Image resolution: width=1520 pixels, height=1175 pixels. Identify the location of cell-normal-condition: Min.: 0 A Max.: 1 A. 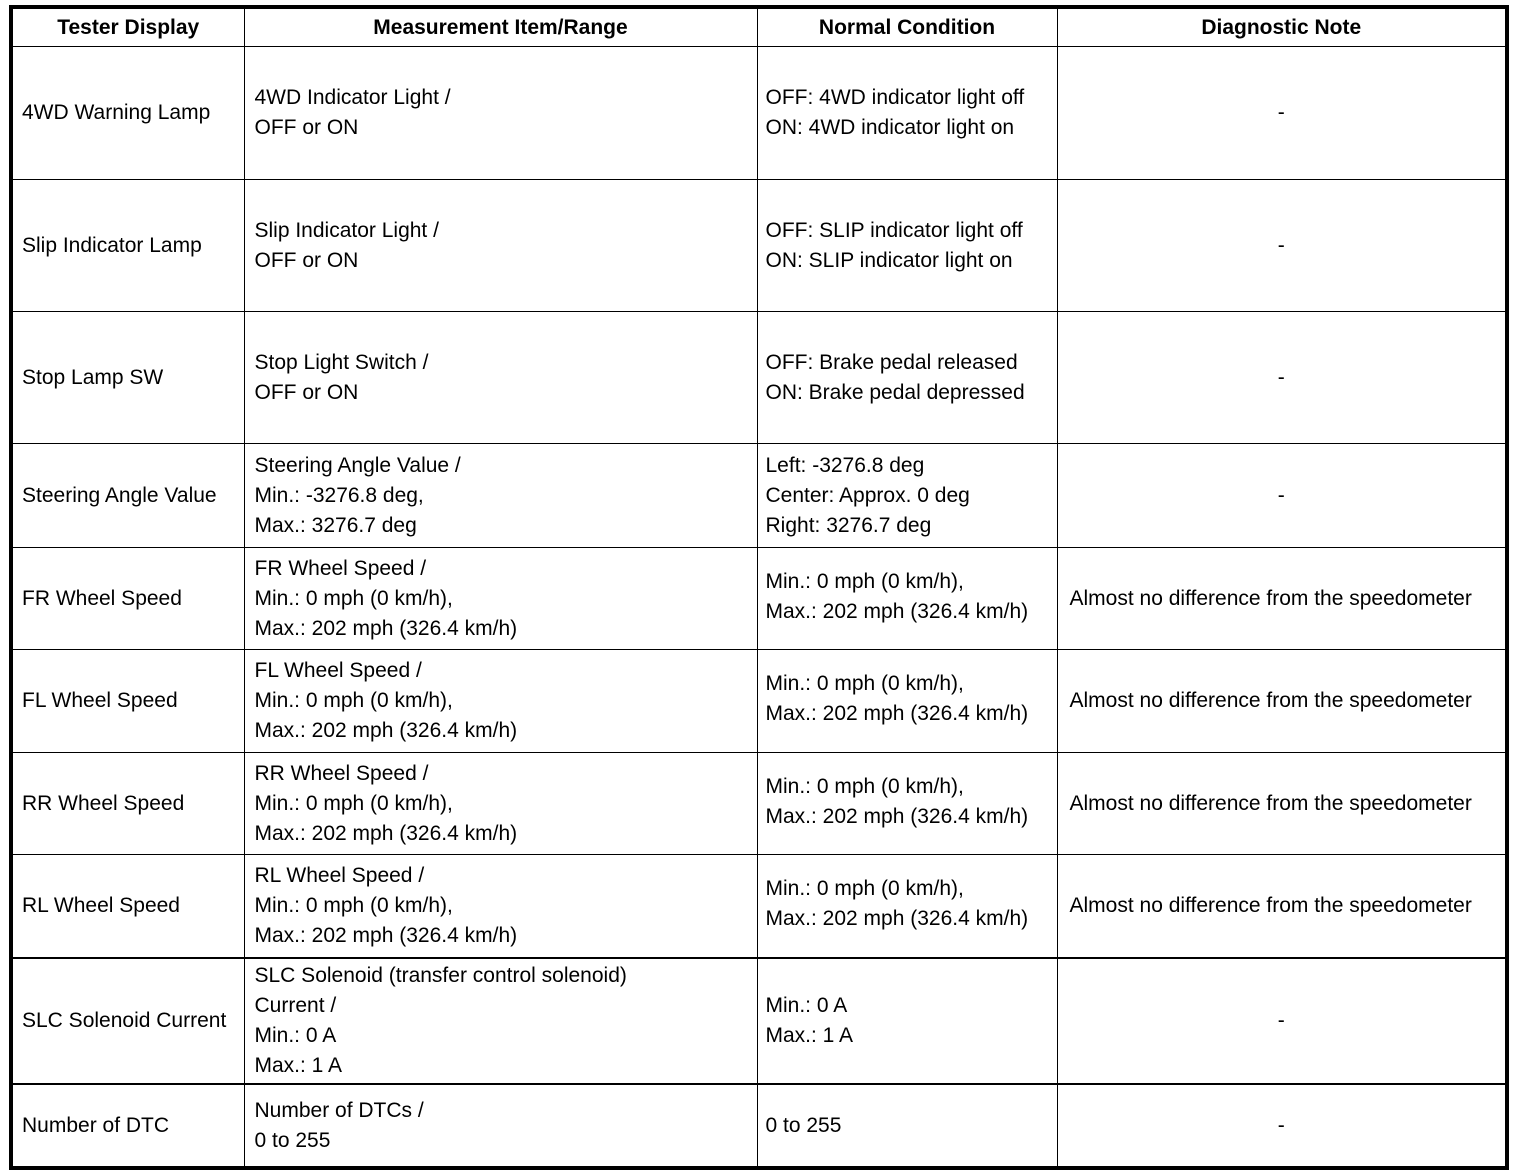
(907, 1021).